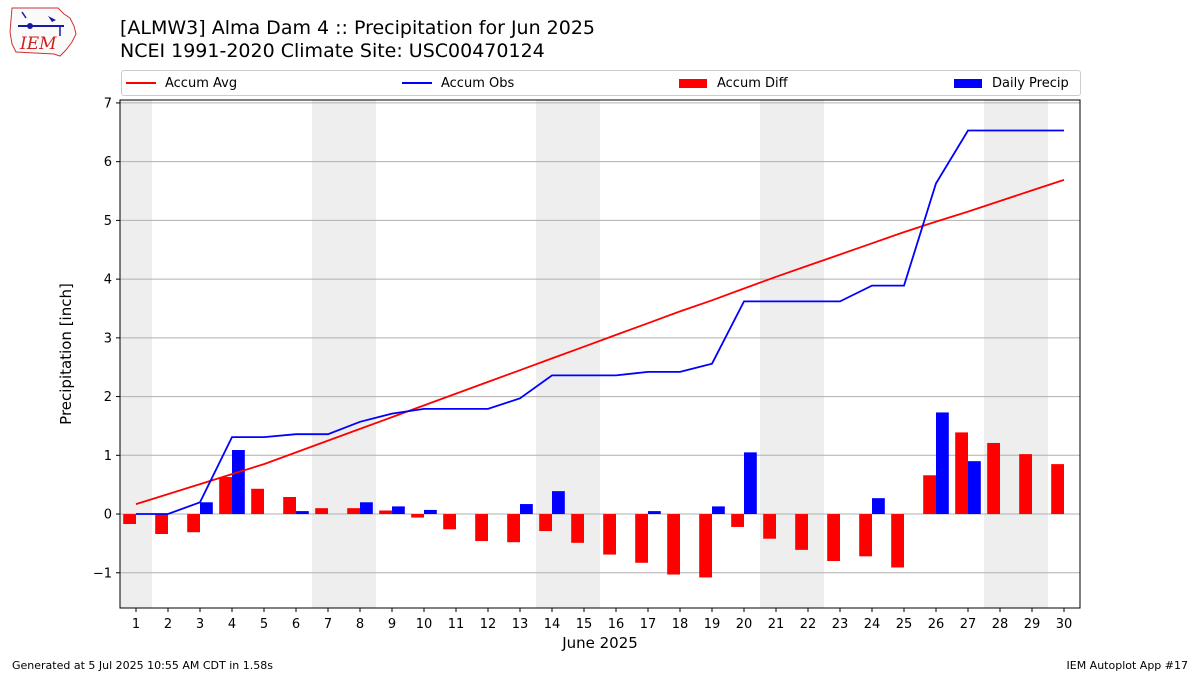 This screenshot has height=675, width=1200. I want to click on x-tick-label-2: 2, so click(168, 624).